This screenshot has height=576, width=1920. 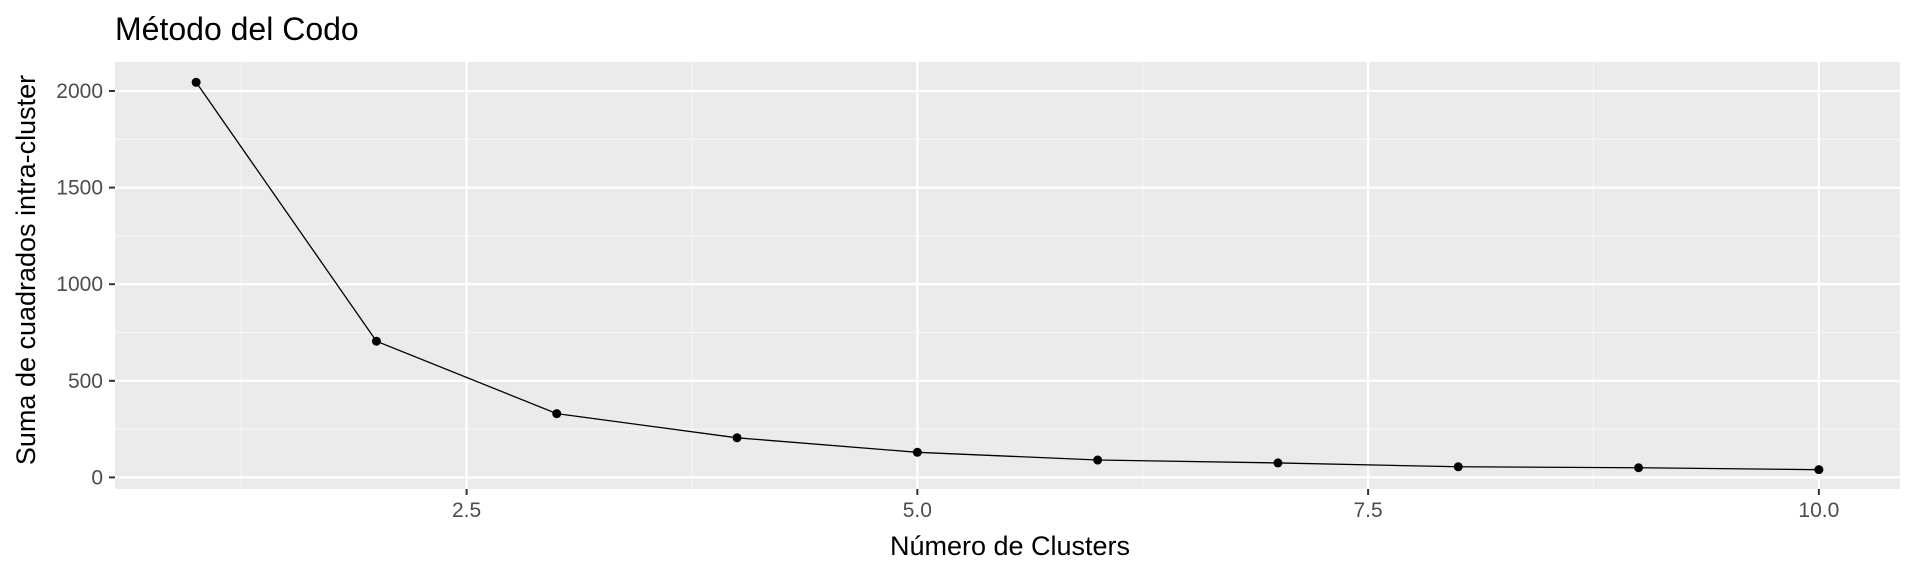 What do you see at coordinates (1145, 510) in the screenshot?
I see `x-axis-tick-labels: 2.5 5.0 7.5 10.0` at bounding box center [1145, 510].